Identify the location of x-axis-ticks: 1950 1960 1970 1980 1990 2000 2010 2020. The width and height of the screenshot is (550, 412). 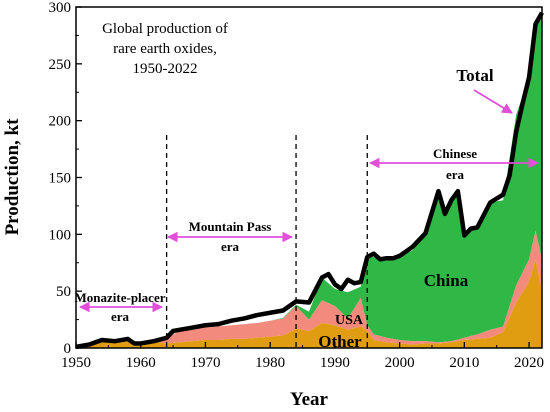
(302, 356).